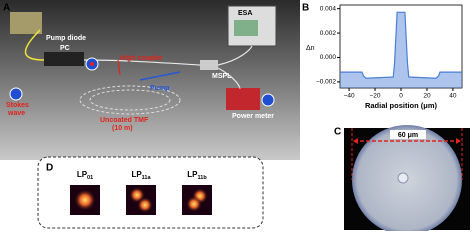 Image resolution: width=474 pixels, height=240 pixels. What do you see at coordinates (328, 33) in the screenshot?
I see `y-tick-label: 0.002` at bounding box center [328, 33].